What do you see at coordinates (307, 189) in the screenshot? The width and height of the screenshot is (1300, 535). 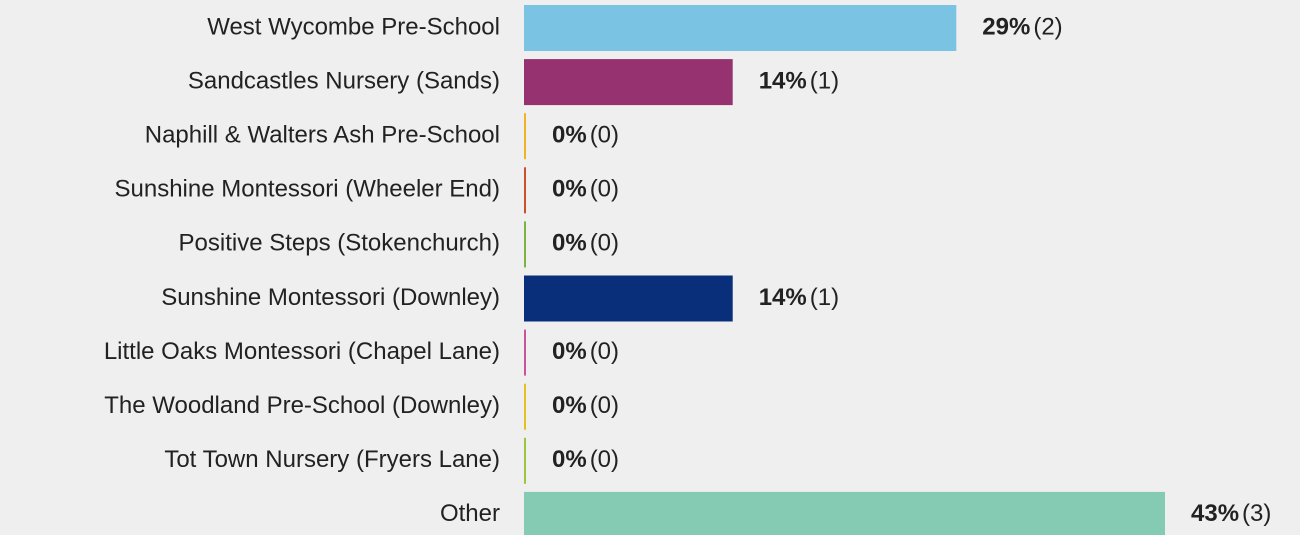 I see `category-label: Sunshine Montessori (Wheeler End)` at bounding box center [307, 189].